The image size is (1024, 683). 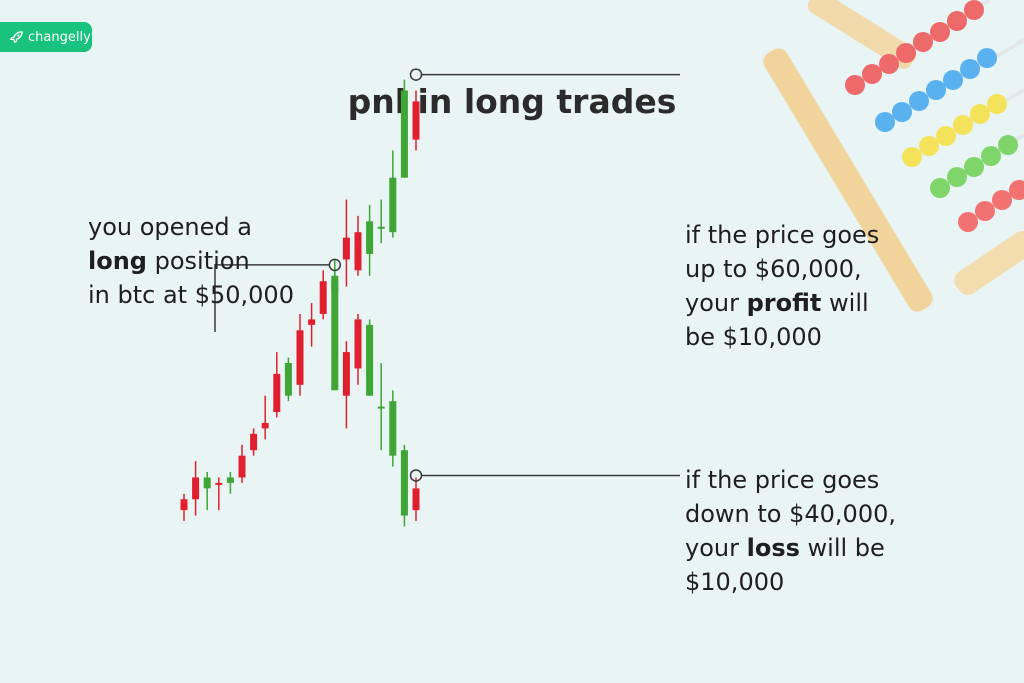 What do you see at coordinates (59, 37) in the screenshot?
I see `brand-name: changelly` at bounding box center [59, 37].